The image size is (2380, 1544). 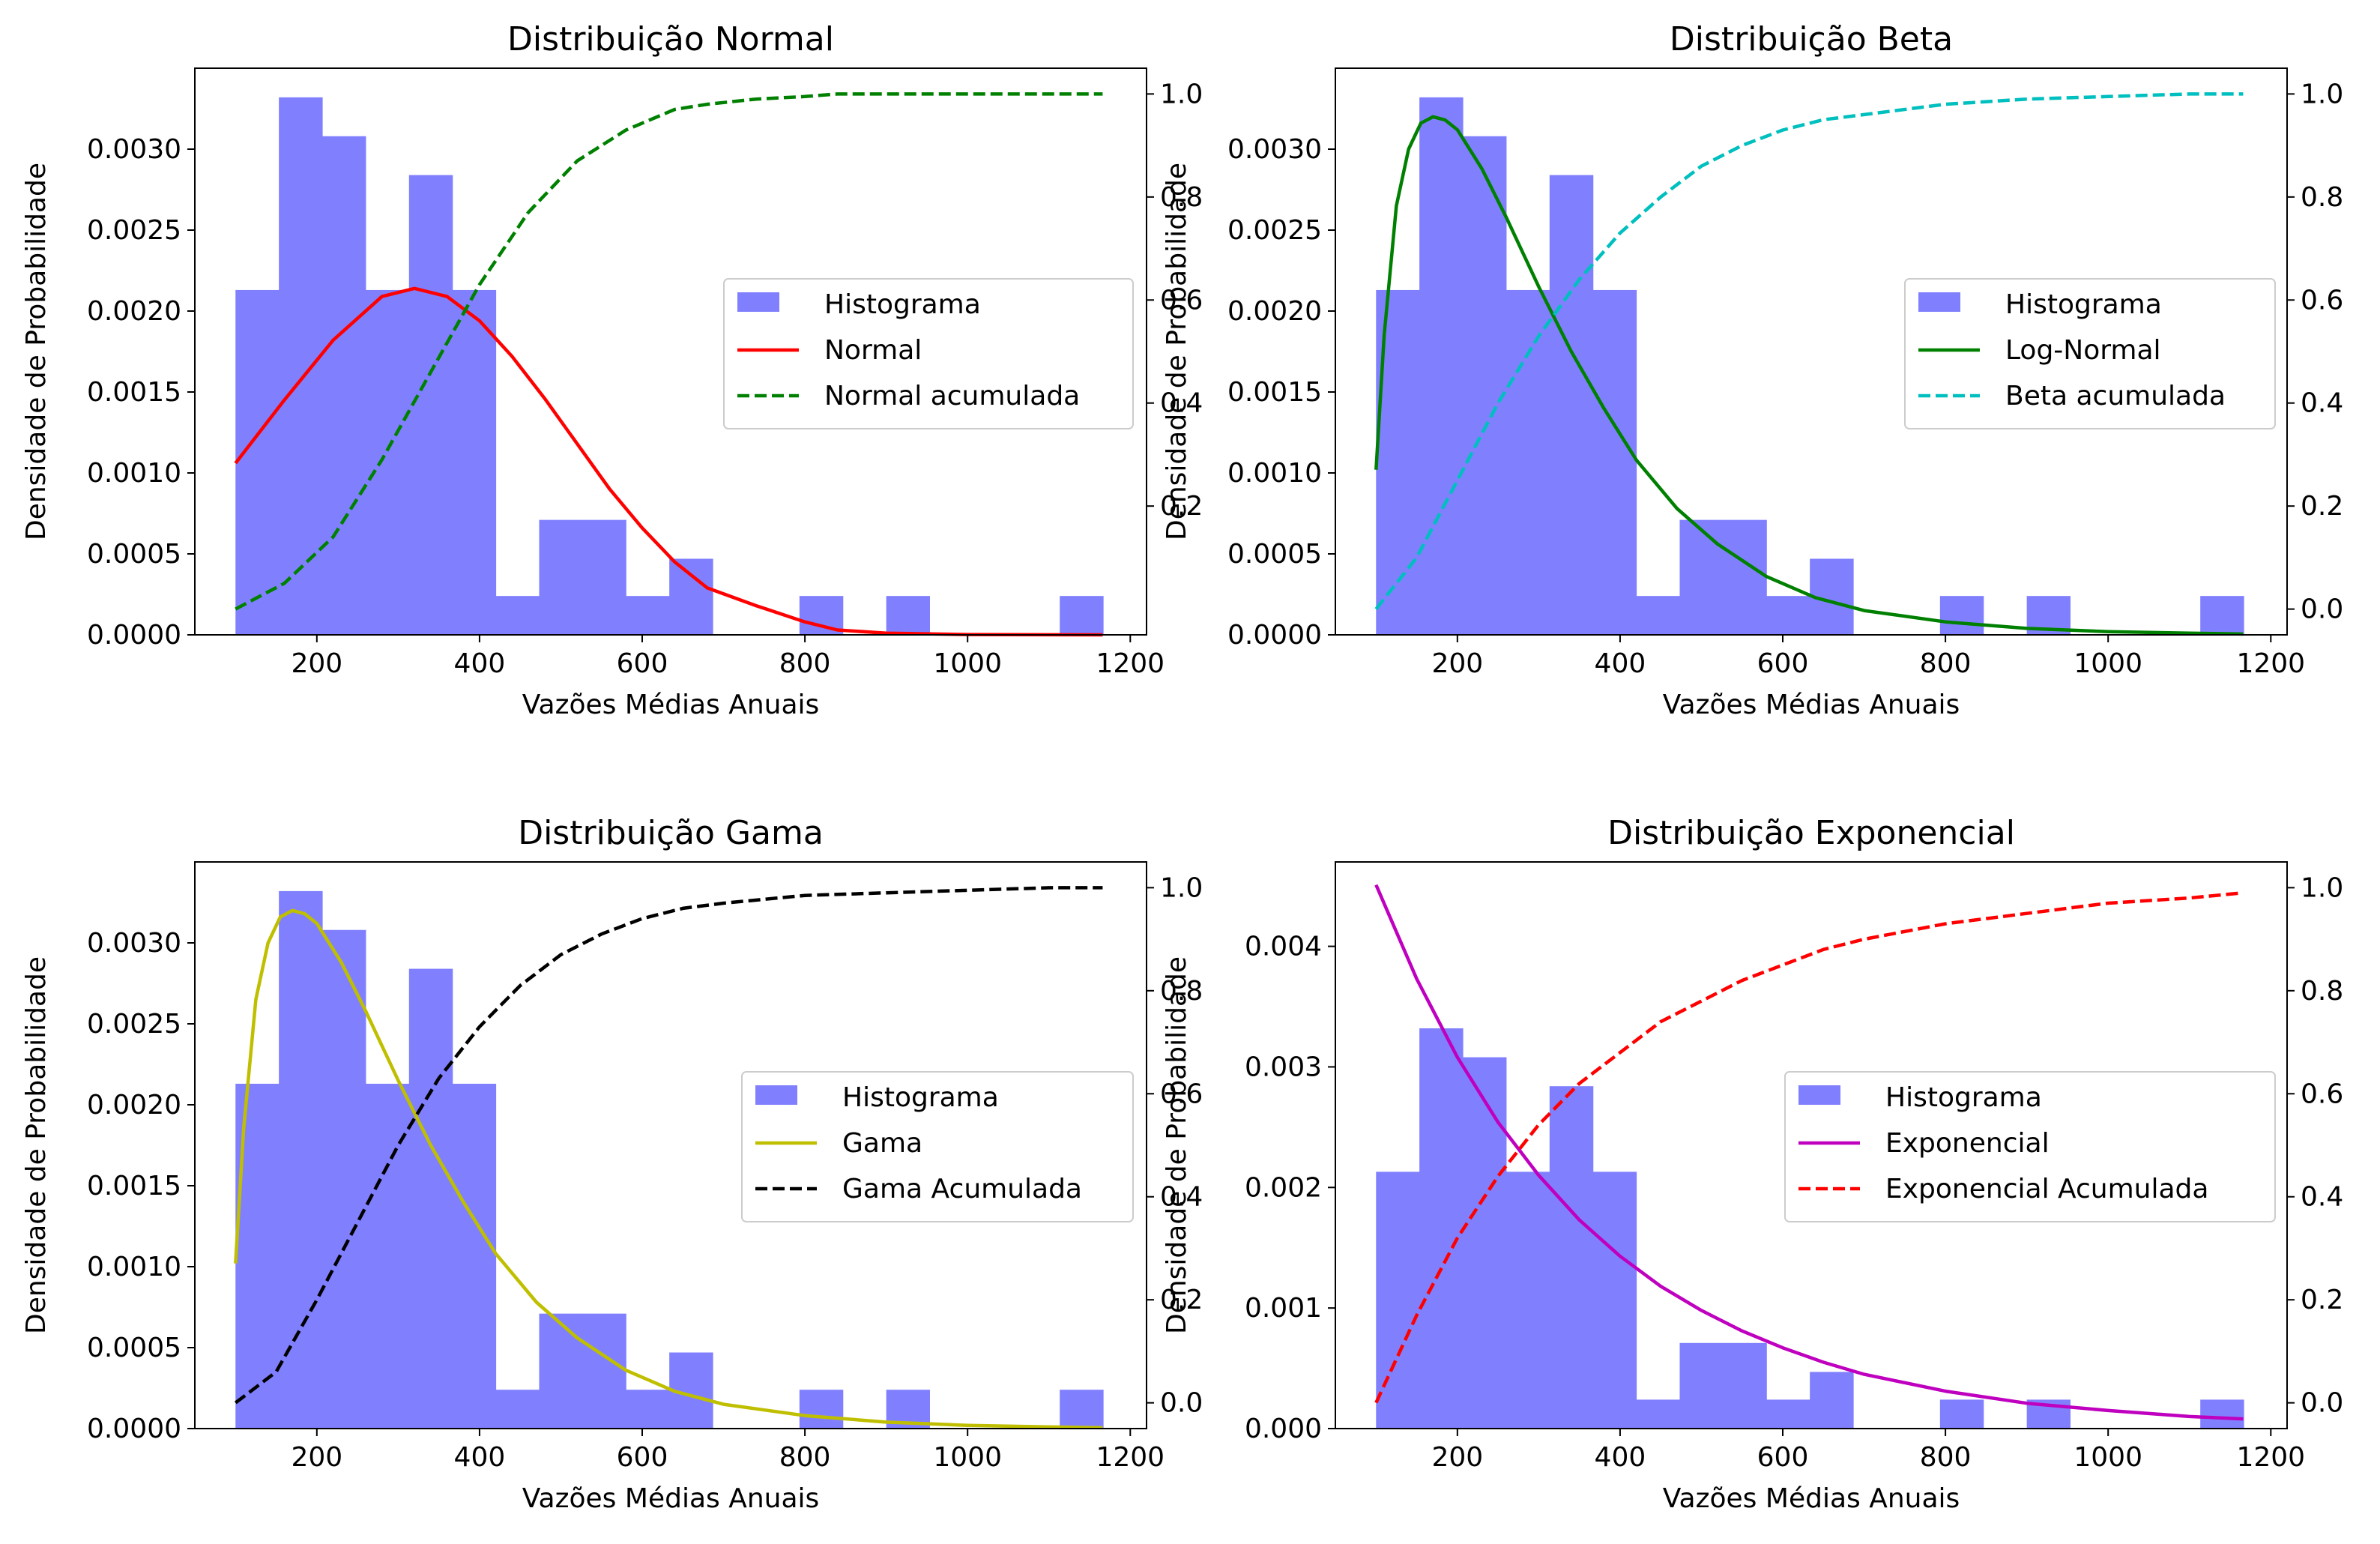 I want to click on legend: Histograma Normal Normal acumulada, so click(x=929, y=353).